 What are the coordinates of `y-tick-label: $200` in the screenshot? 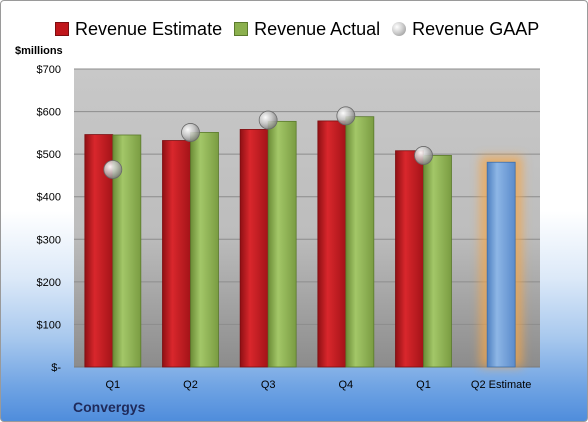 It's located at (49, 283).